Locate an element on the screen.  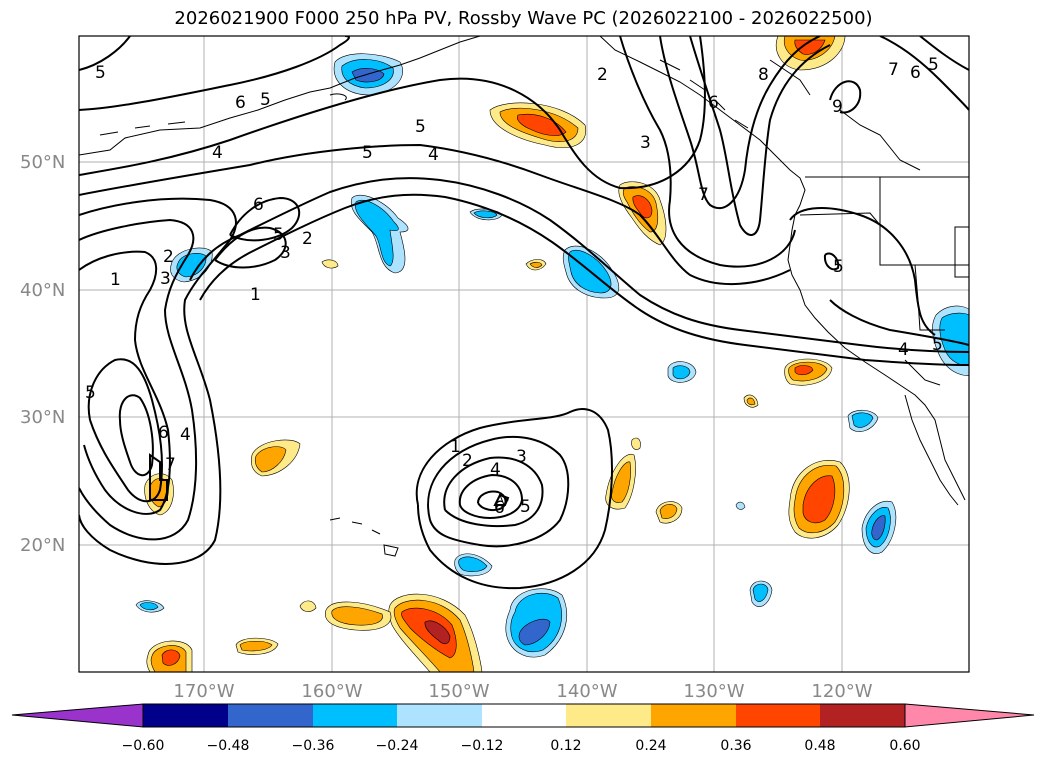
longitude-labels: 170°W 160°W 150°W 140°W 130°W 120°W is located at coordinates (522, 691).